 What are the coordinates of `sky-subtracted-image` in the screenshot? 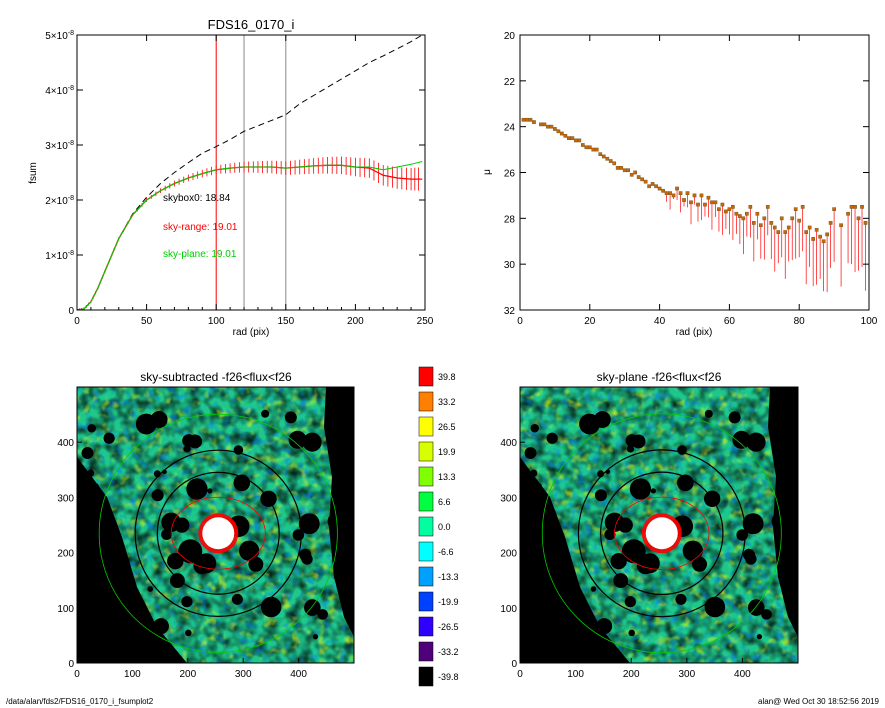 It's located at (215, 525).